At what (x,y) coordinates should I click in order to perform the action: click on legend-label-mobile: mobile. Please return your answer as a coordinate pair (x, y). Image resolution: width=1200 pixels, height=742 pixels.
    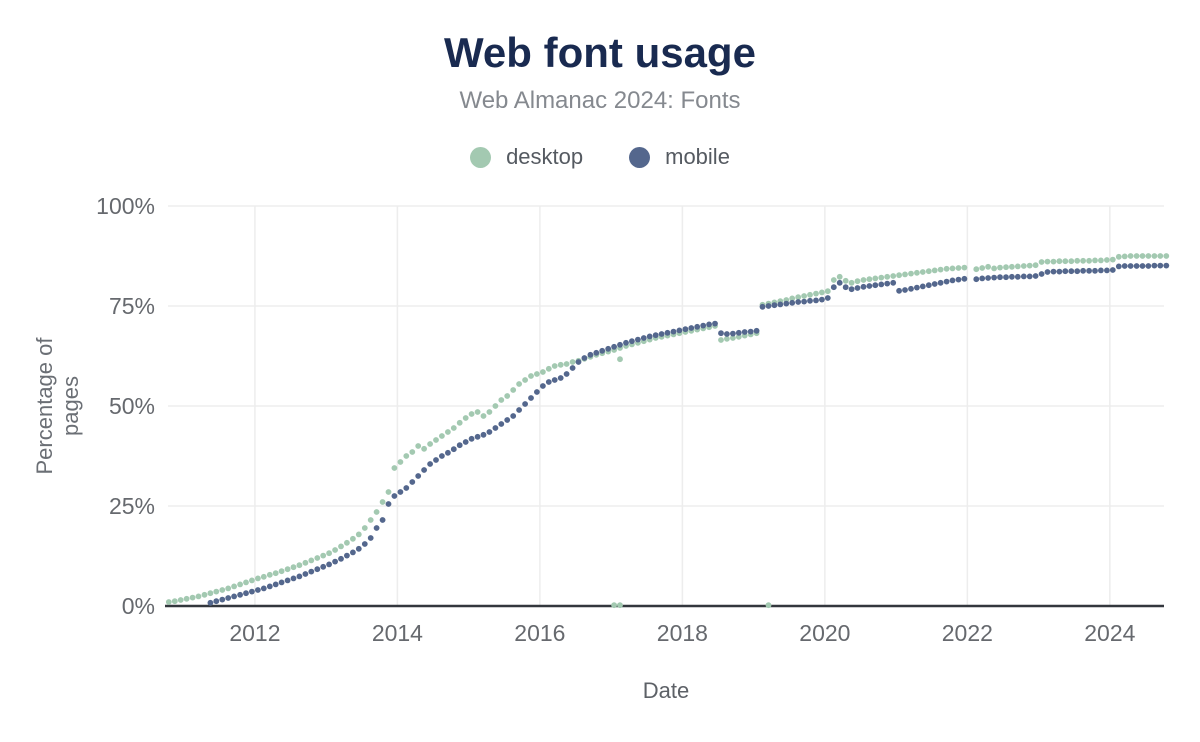
    Looking at the image, I should click on (697, 156).